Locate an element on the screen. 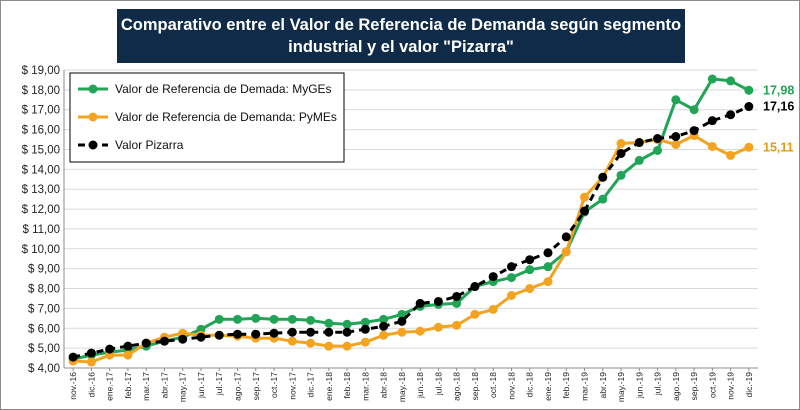 The height and width of the screenshot is (410, 800). x-tick-label: abr.-17 is located at coordinates (164, 385).